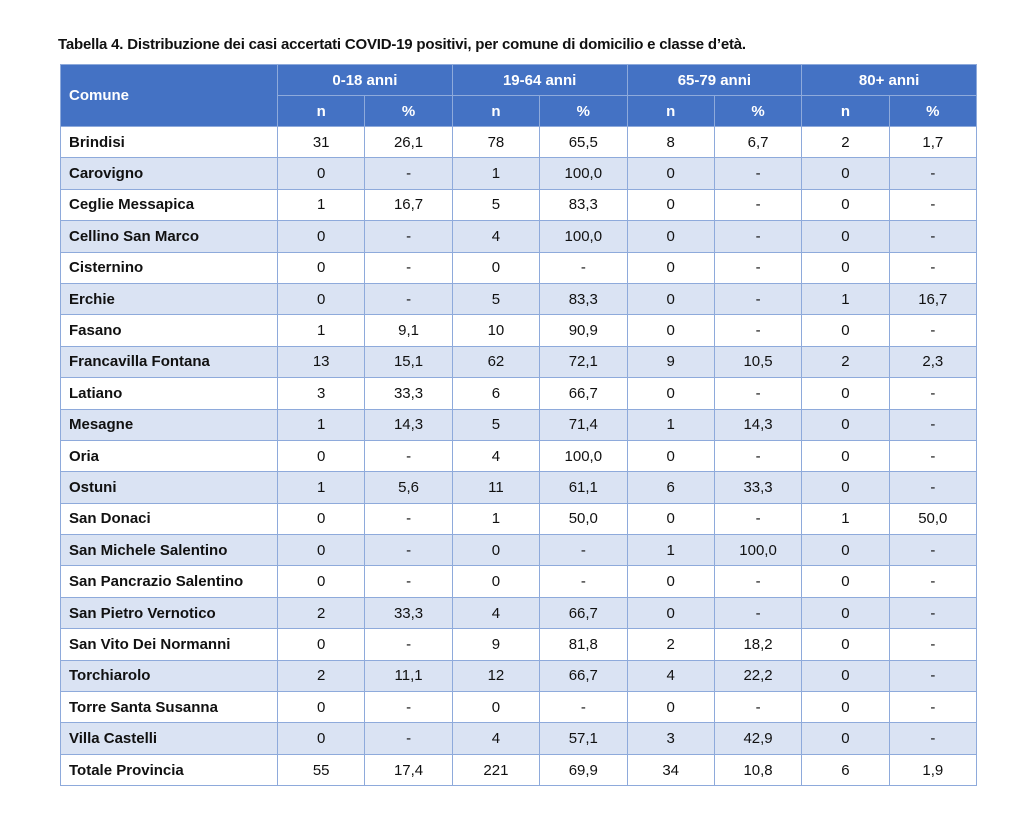 This screenshot has height=832, width=1031. Describe the element at coordinates (169, 142) in the screenshot. I see `row-label: Brindisi` at that location.